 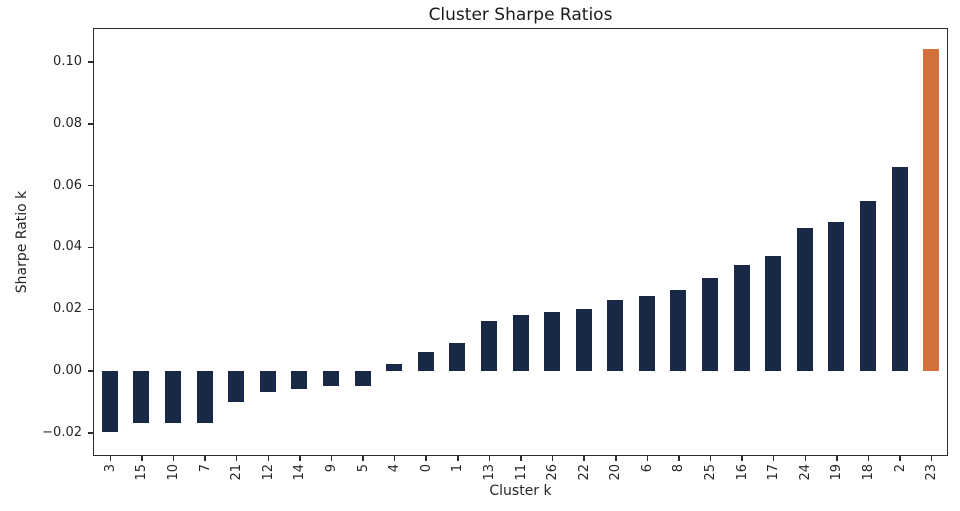 What do you see at coordinates (553, 472) in the screenshot?
I see `x-tick-label-26: 26` at bounding box center [553, 472].